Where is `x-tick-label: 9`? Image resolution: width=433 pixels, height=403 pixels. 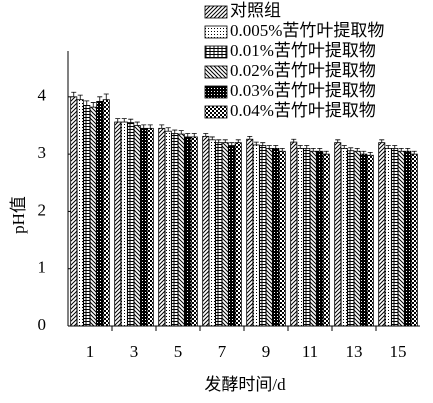
x-tick-label: 9 is located at coordinates (266, 351).